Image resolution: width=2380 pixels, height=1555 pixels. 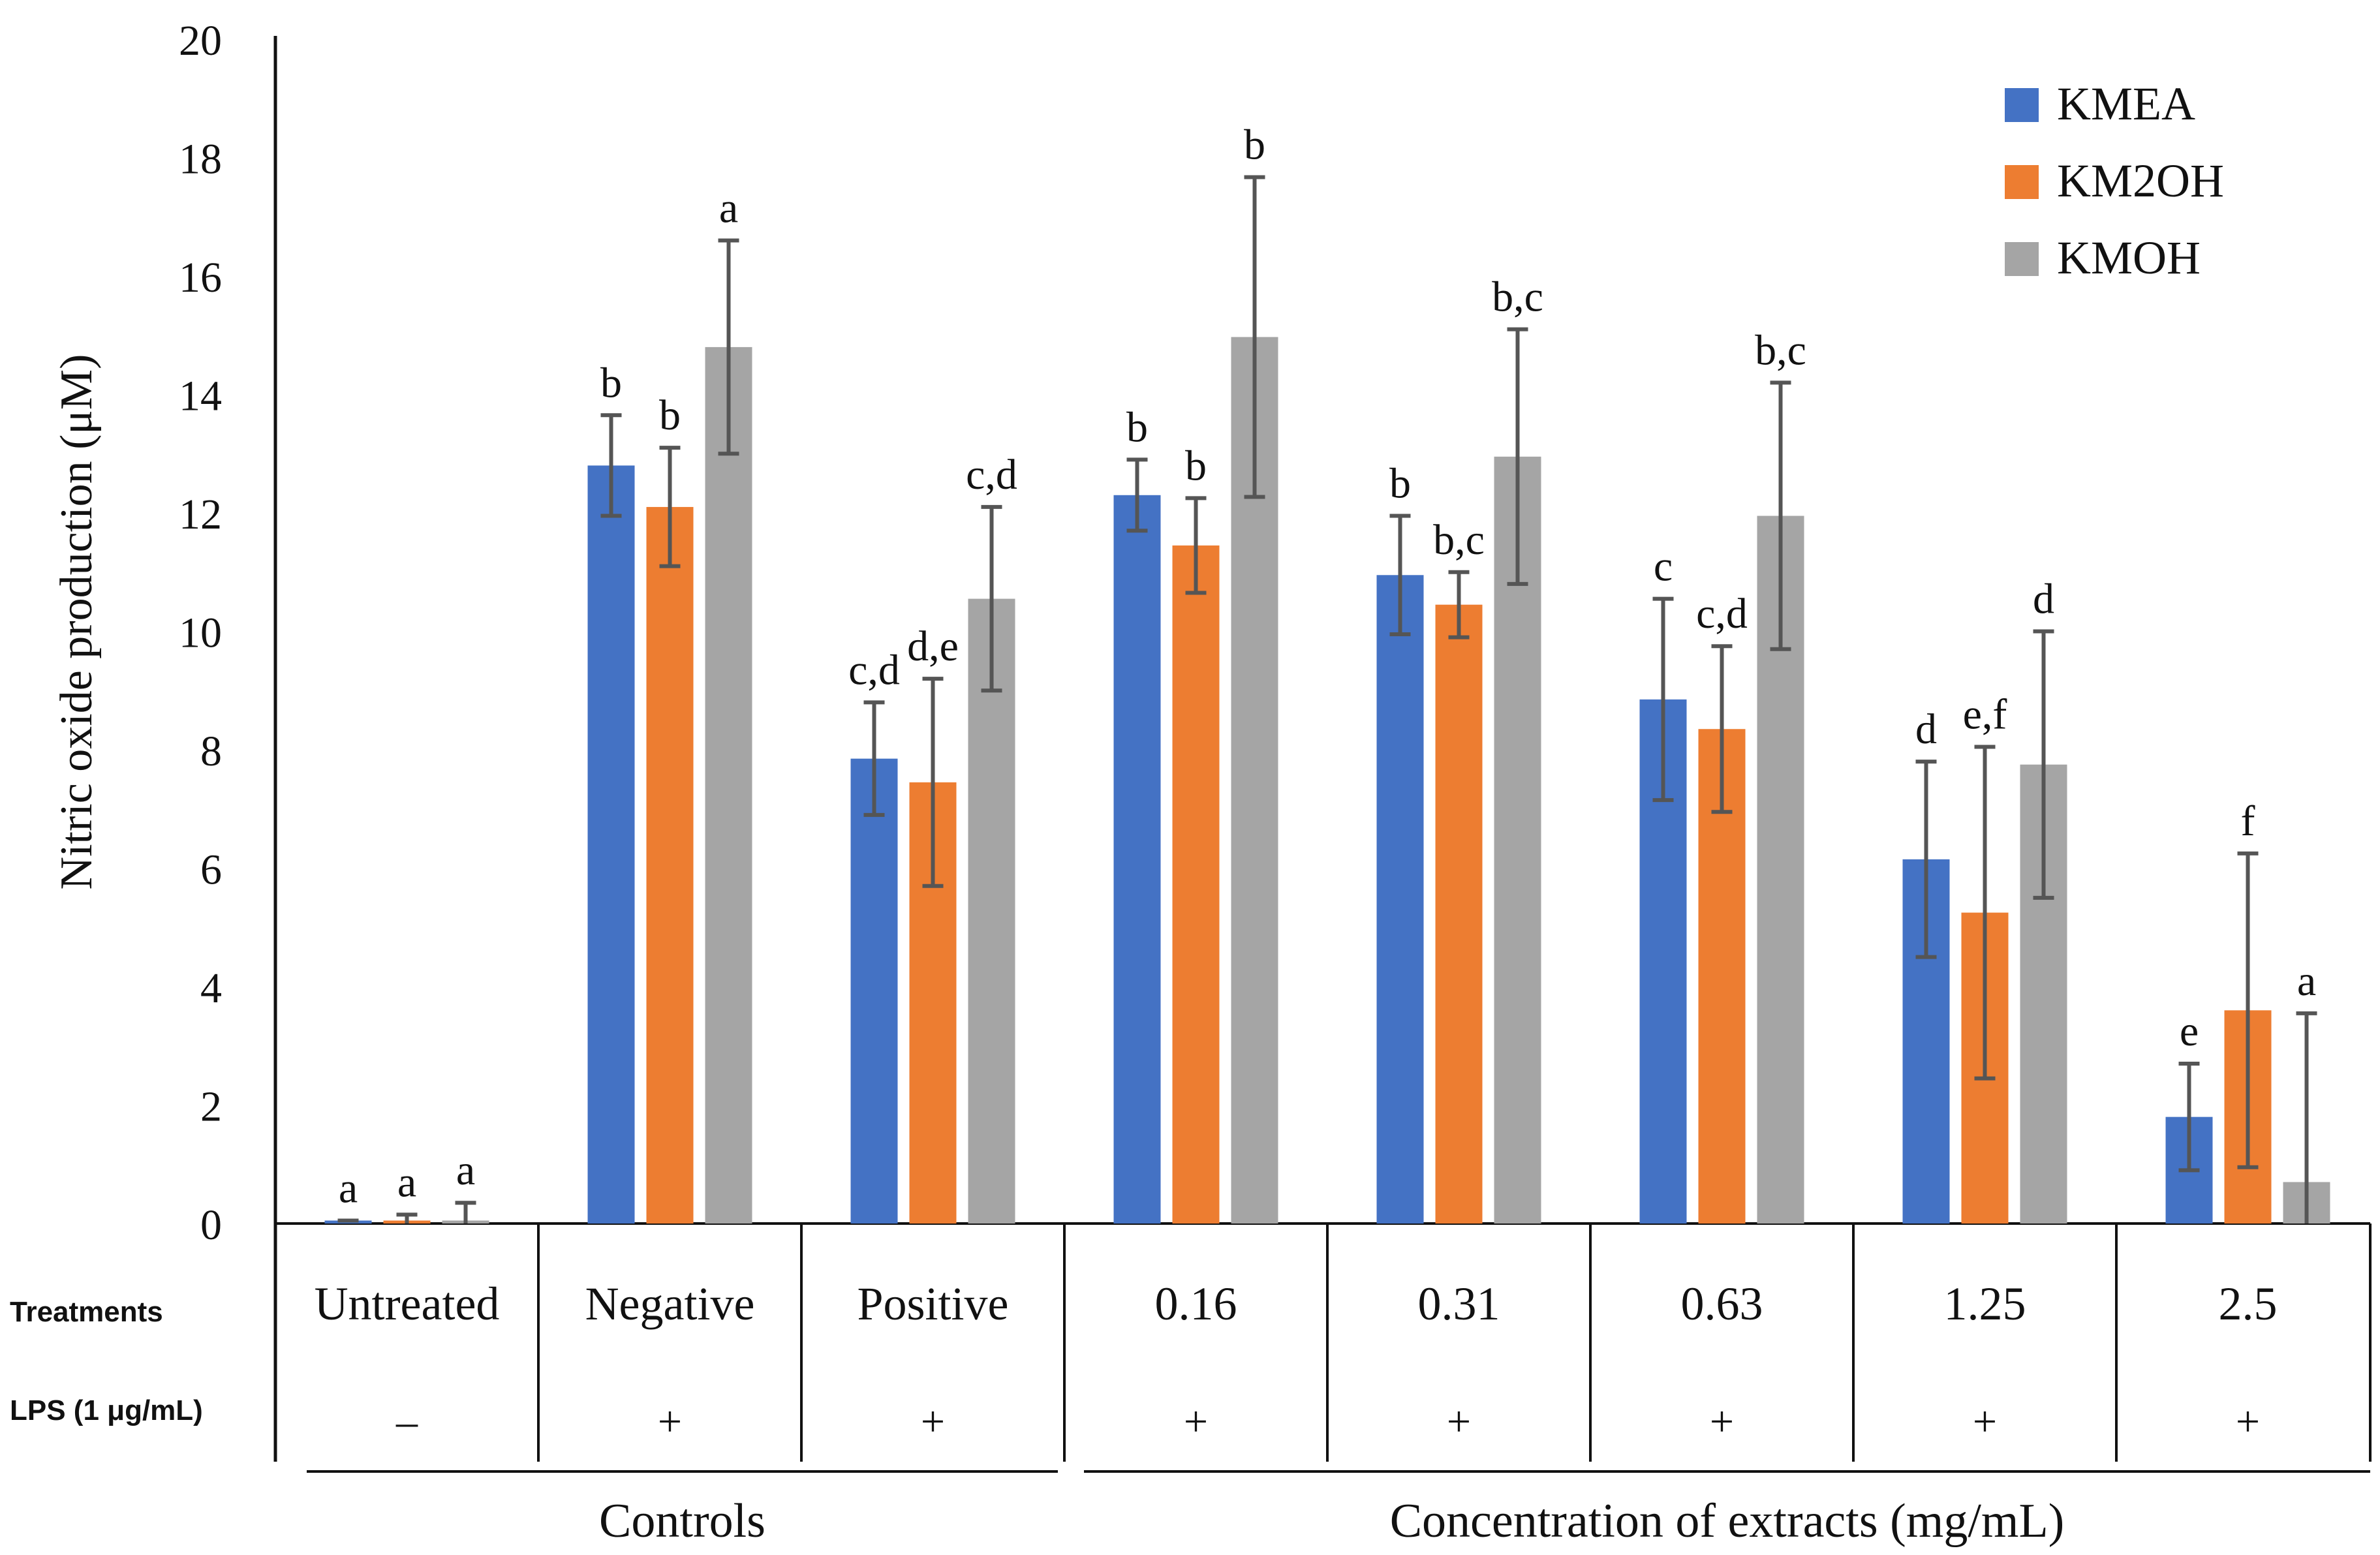 What do you see at coordinates (211, 1107) in the screenshot?
I see `y-tick-label: 2` at bounding box center [211, 1107].